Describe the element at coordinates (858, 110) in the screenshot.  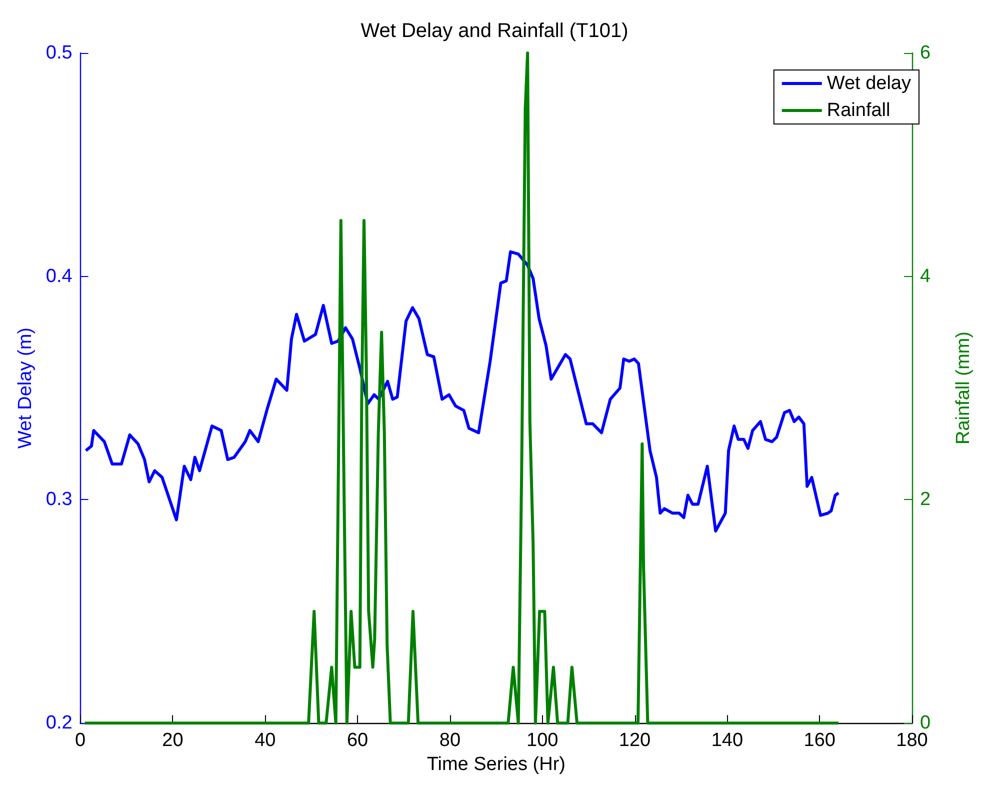
I see `legend-label: Rainfall` at that location.